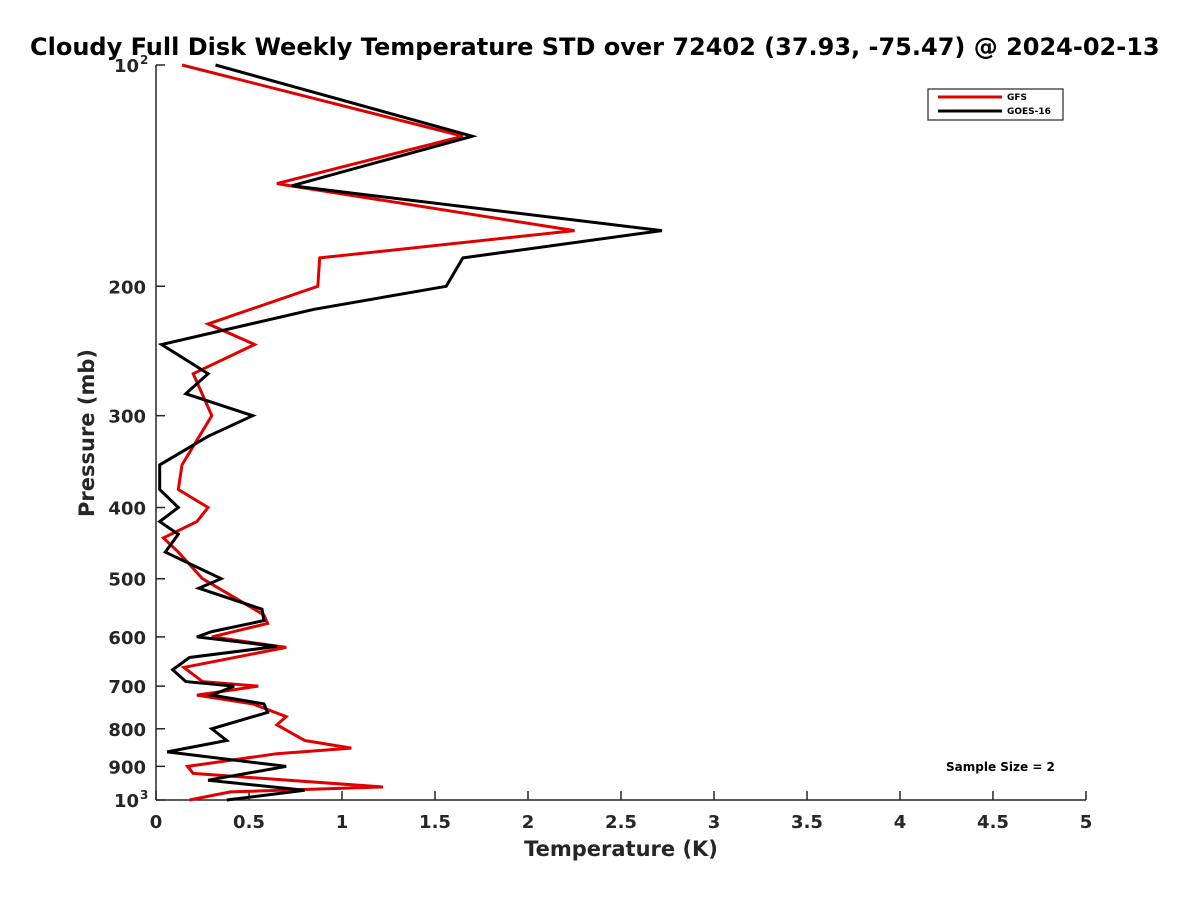  What do you see at coordinates (144, 60) in the screenshot?
I see `y-tick-exponent: 2` at bounding box center [144, 60].